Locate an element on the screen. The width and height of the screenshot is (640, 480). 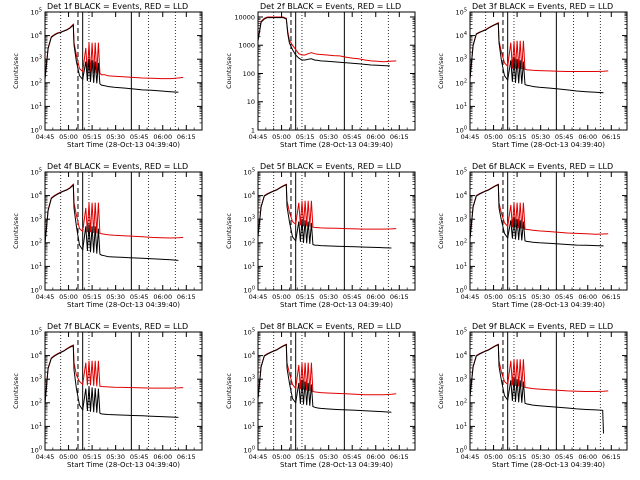
panel-title: Det 1f BLACK = Events, RED = LLD is located at coordinates (117, 6).